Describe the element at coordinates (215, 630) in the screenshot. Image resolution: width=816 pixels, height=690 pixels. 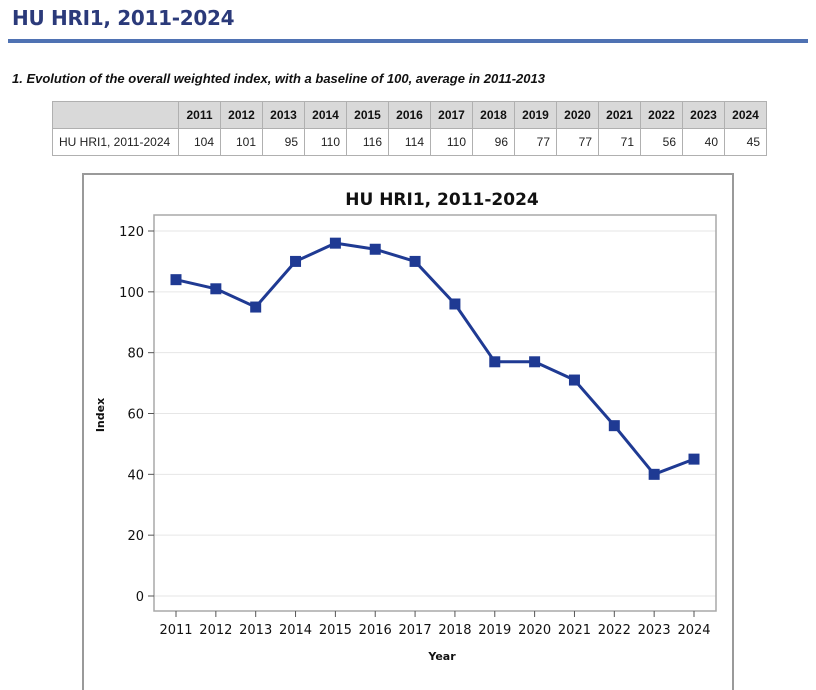
I see `x-tick-label: 2012` at that location.